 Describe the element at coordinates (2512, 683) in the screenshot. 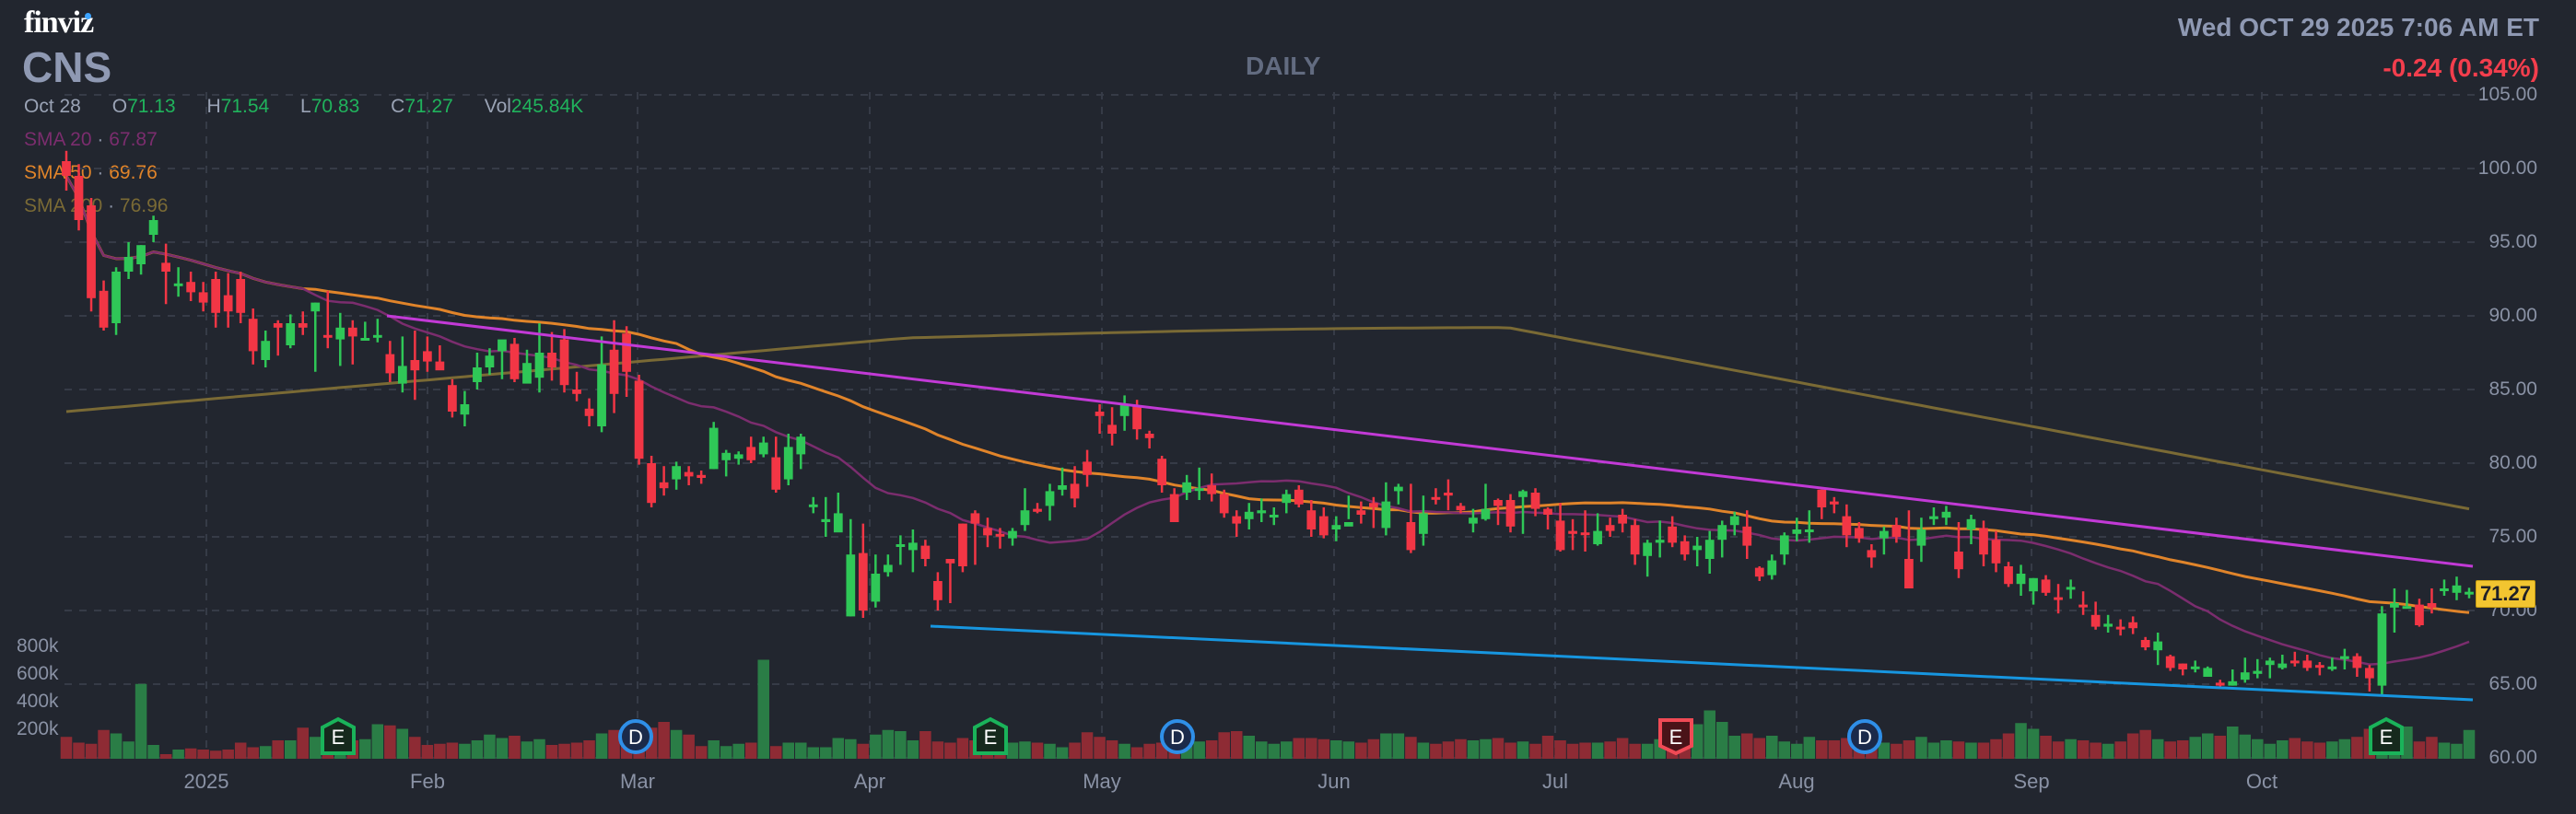

I see `y-tick: 65.00` at that location.